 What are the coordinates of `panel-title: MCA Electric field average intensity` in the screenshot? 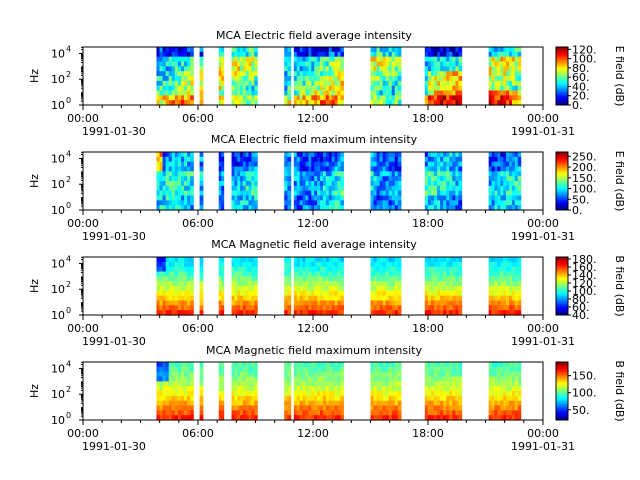 It's located at (314, 35).